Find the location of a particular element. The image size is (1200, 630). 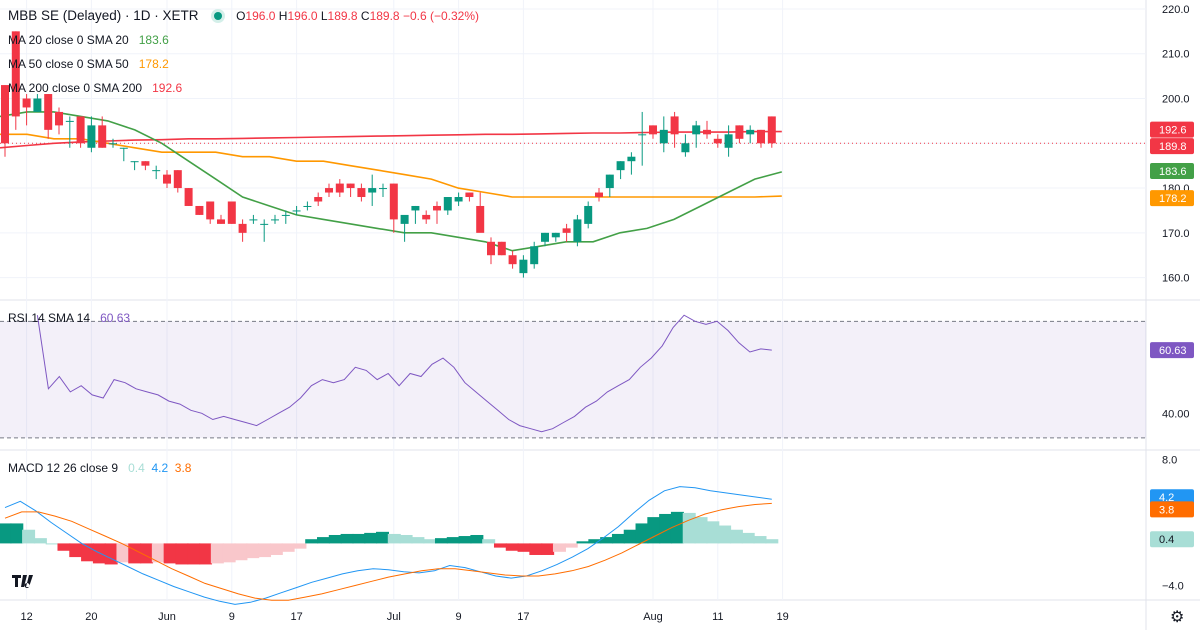

ohlc-values: O196.0 H196.0 L189.8 C189.8 is located at coordinates (319, 16).